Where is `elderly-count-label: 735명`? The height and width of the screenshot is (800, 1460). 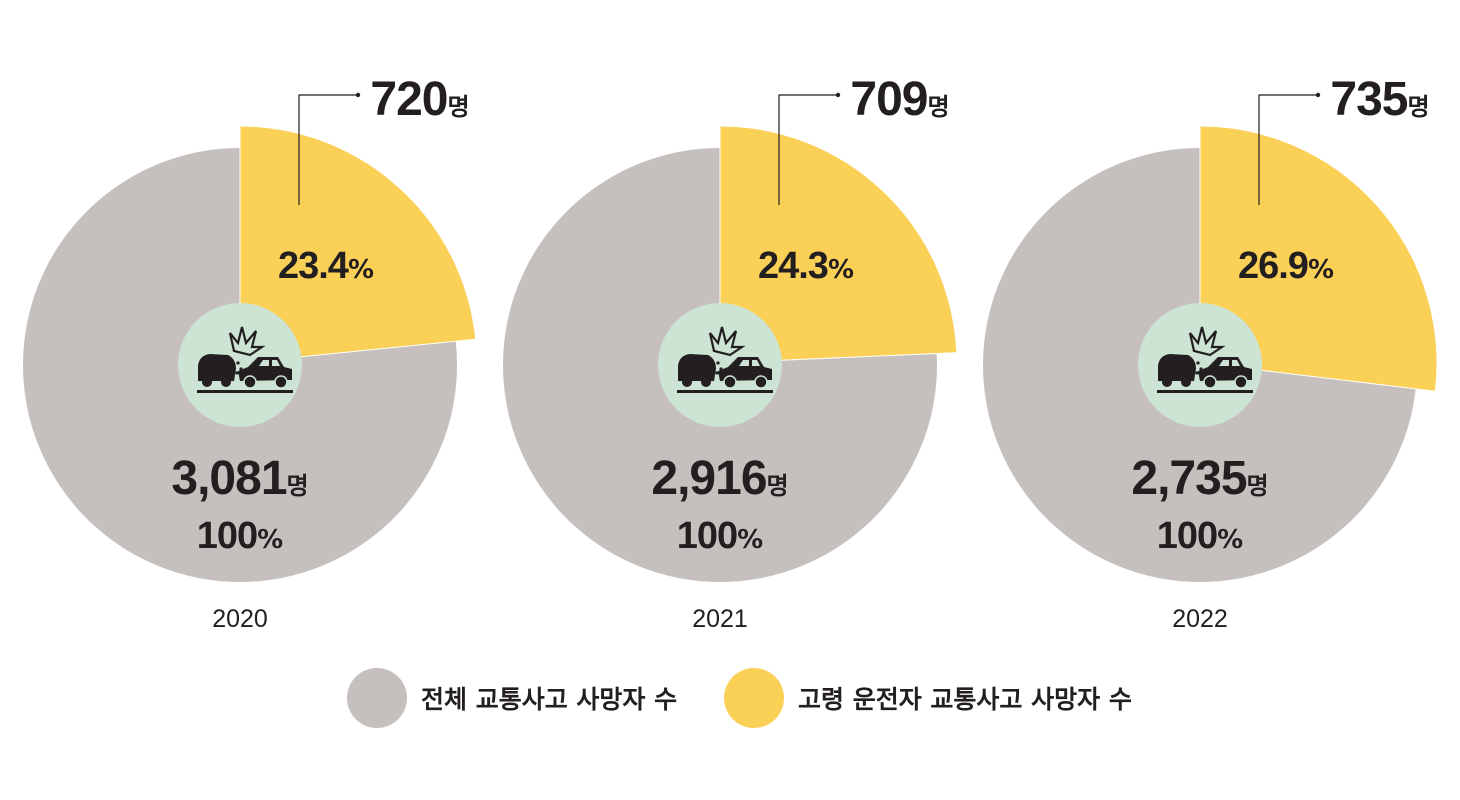 elderly-count-label: 735명 is located at coordinates (1379, 99).